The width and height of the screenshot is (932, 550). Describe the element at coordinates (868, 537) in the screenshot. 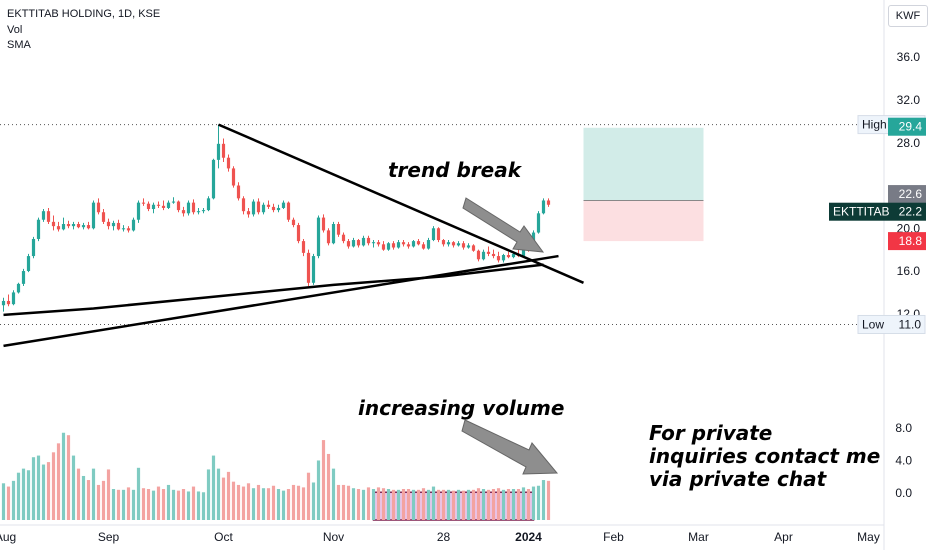

I see `time-tick: May` at that location.